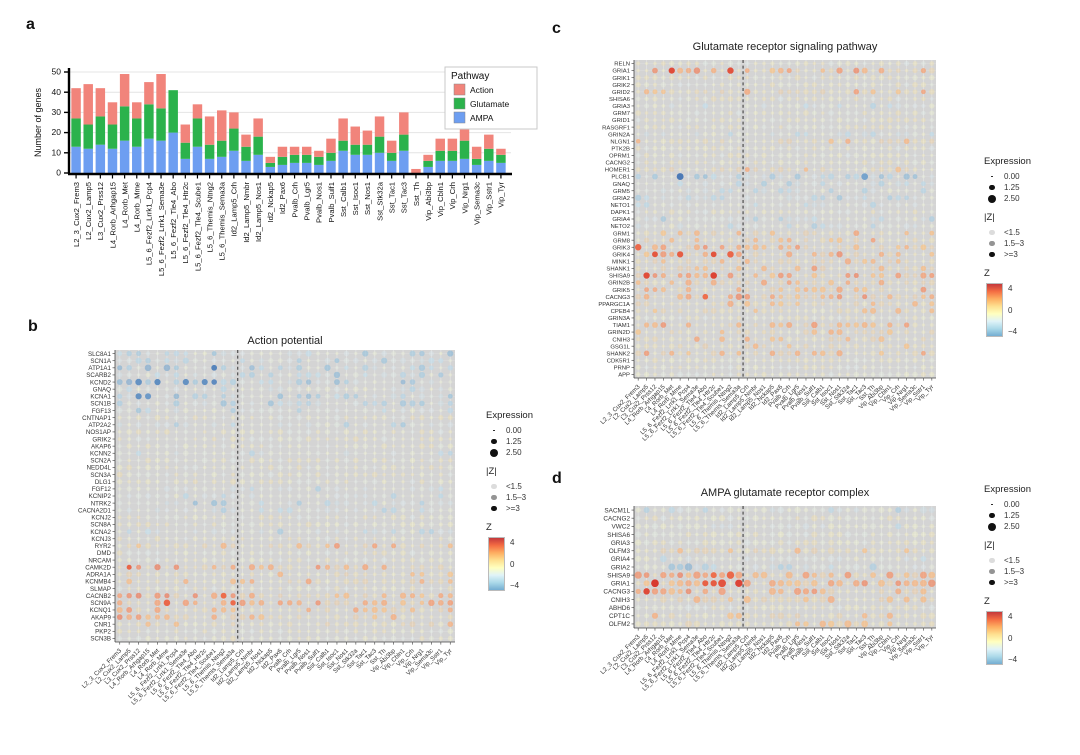  Describe the element at coordinates (619, 616) in the screenshot. I see `gene-label: CPT1C` at that location.